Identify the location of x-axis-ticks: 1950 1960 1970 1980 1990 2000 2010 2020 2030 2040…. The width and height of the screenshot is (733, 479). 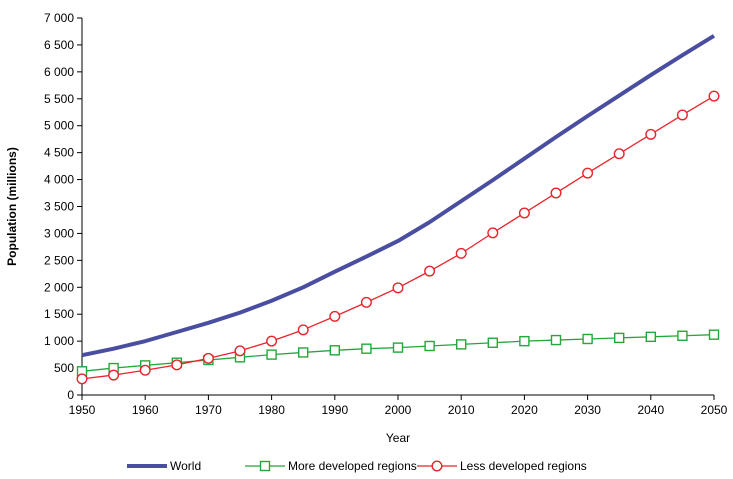
(398, 406).